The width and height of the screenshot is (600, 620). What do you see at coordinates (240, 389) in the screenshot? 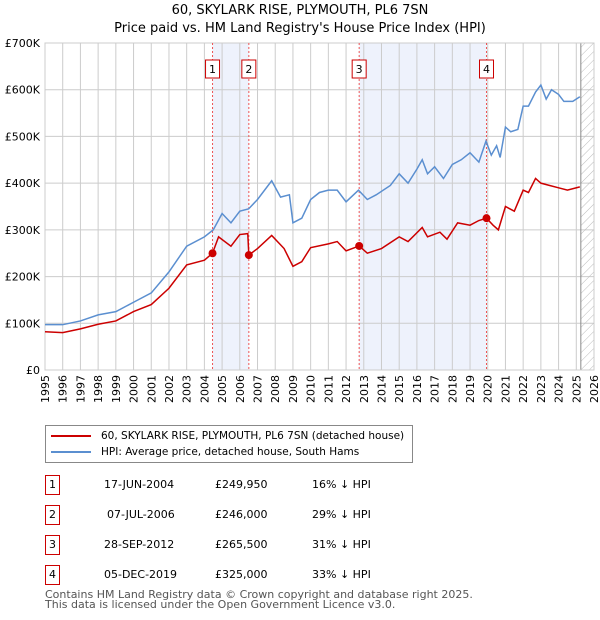
I see `x-tick-label: 2006` at bounding box center [240, 389].